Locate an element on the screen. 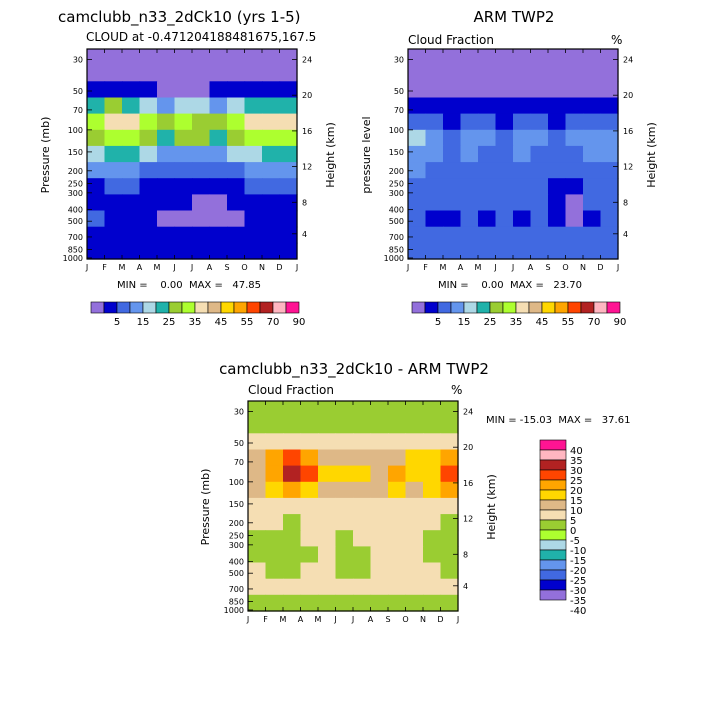 The height and width of the screenshot is (713, 713). legend-label: 15 is located at coordinates (464, 322).